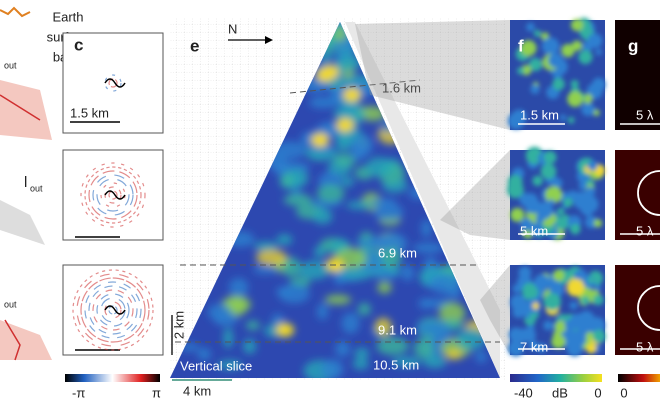 This screenshot has height=400, width=660. Describe the element at coordinates (397, 329) in the screenshot. I see `depth-label: 9.1 km` at that location.